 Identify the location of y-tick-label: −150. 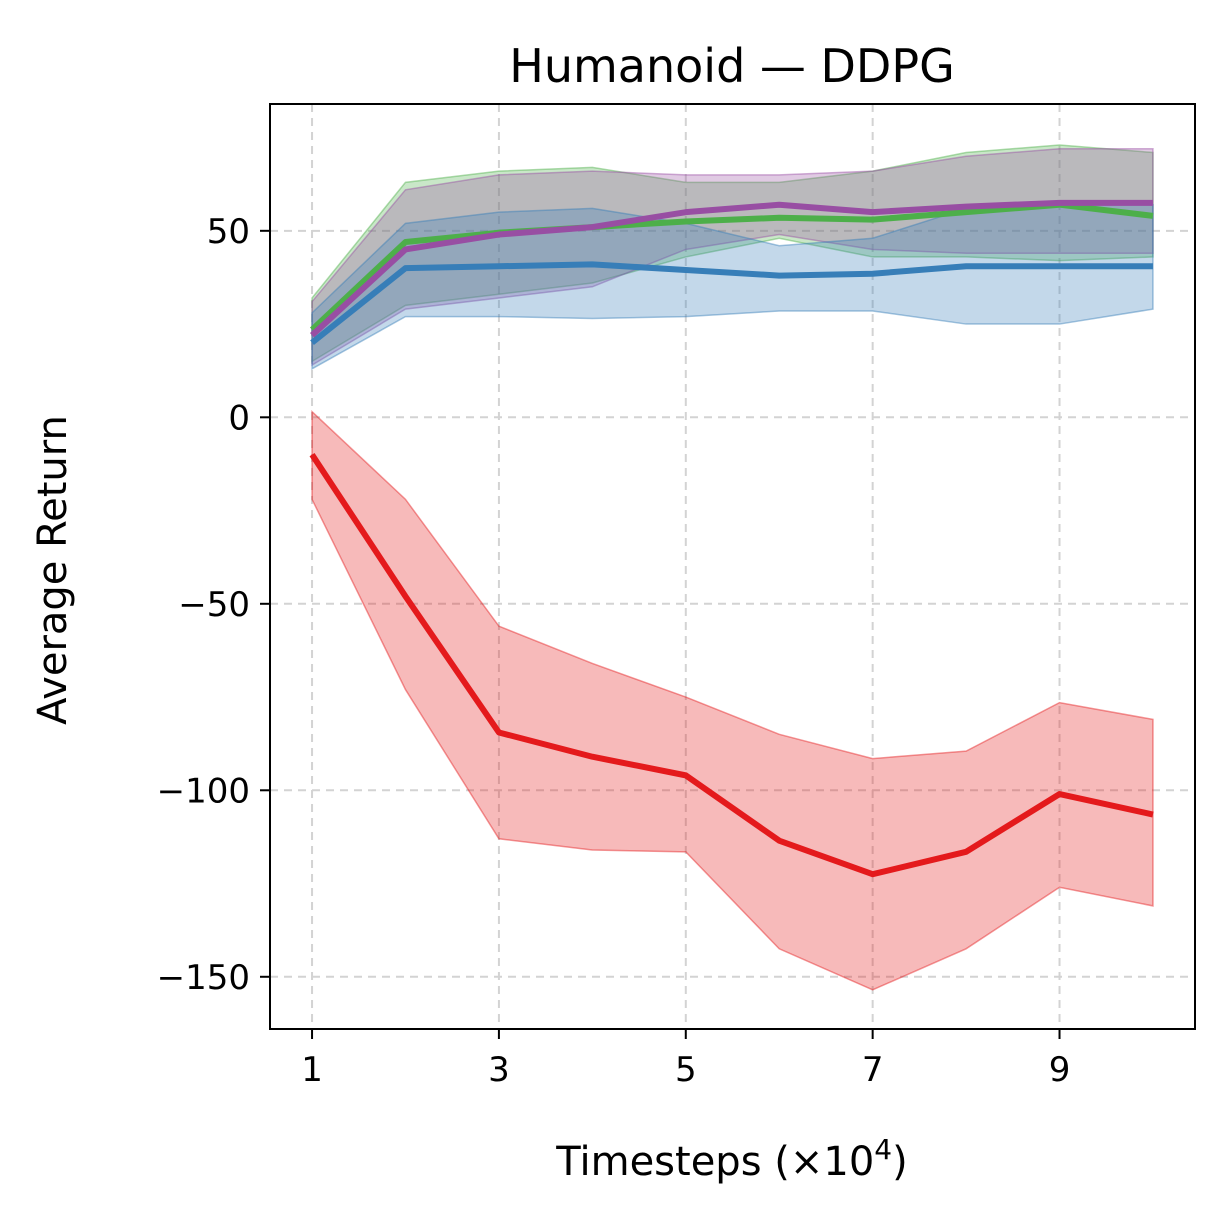
(203, 978).